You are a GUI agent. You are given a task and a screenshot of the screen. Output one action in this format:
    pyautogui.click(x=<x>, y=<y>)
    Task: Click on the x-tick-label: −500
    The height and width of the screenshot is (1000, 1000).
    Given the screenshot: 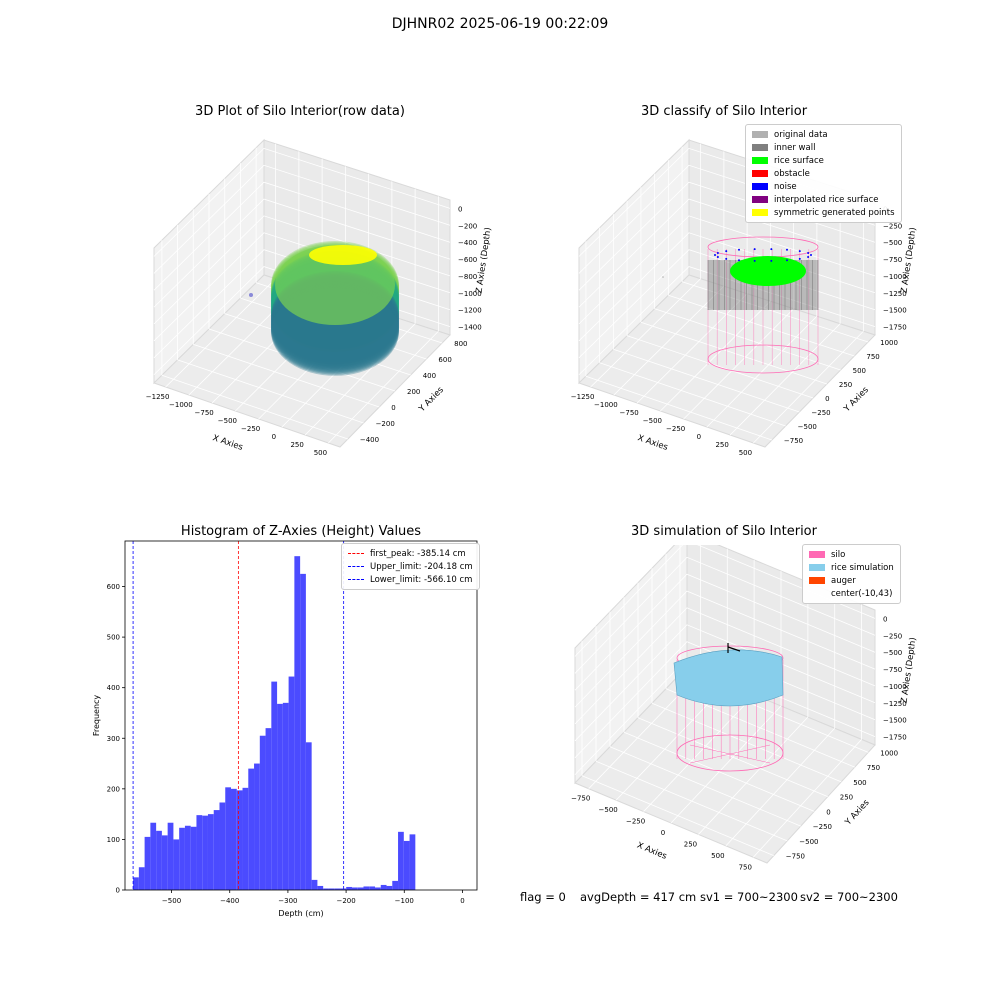 What is the action you would take?
    pyautogui.click(x=652, y=421)
    